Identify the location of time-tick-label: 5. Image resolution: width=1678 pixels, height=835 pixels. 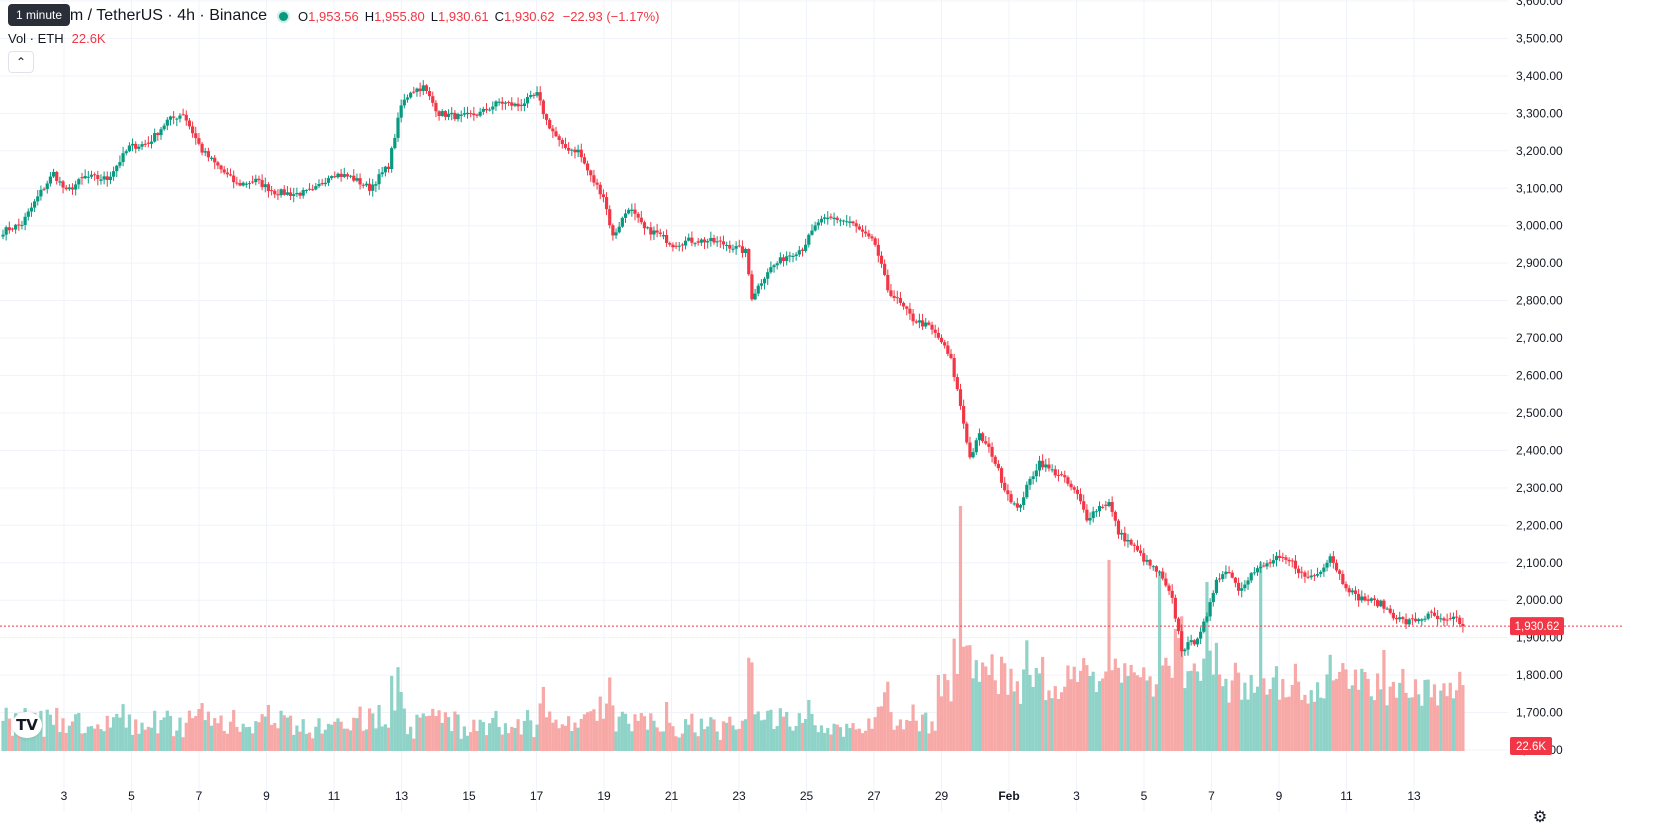
(131, 796).